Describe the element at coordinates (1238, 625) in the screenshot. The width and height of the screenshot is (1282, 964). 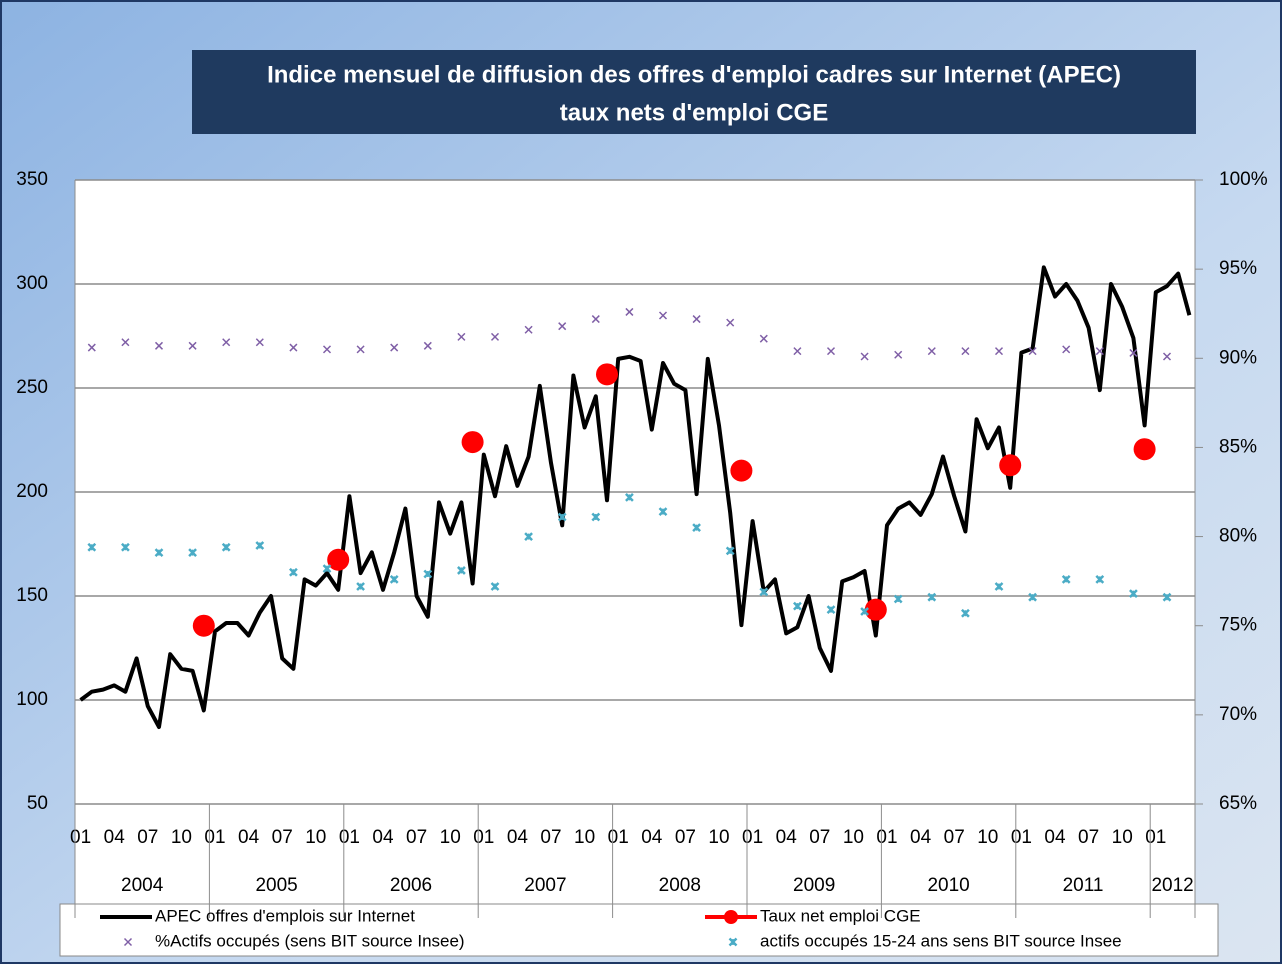
I see `y2-tick-label: 75%` at that location.